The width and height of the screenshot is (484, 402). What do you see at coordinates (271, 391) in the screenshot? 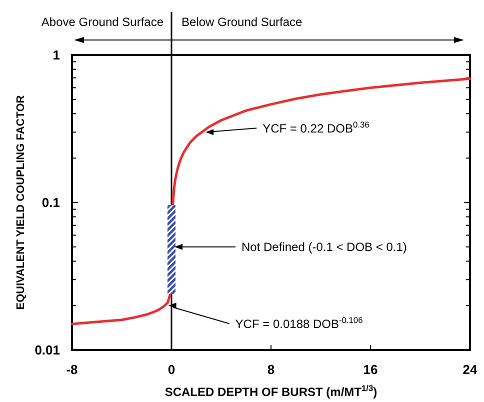
I see `x-axis-title: SCALED DEPTH OF BURST (m/MT$^{1/3}$)` at bounding box center [271, 391].